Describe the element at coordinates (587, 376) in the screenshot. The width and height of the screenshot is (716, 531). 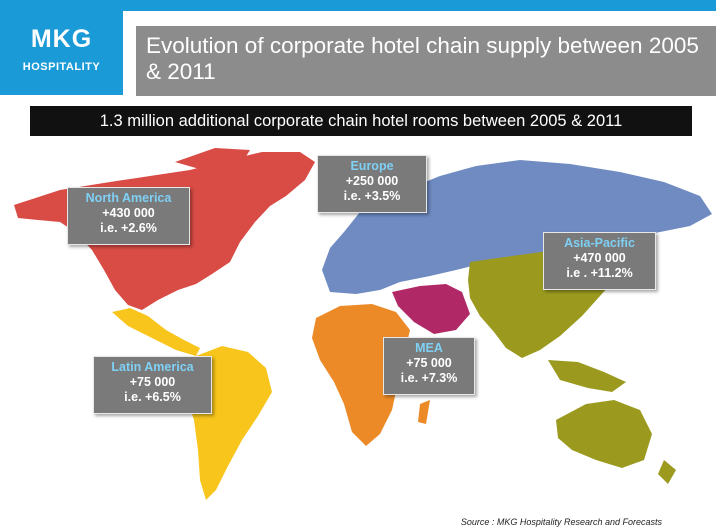
I see `southeast-asia-islands` at that location.